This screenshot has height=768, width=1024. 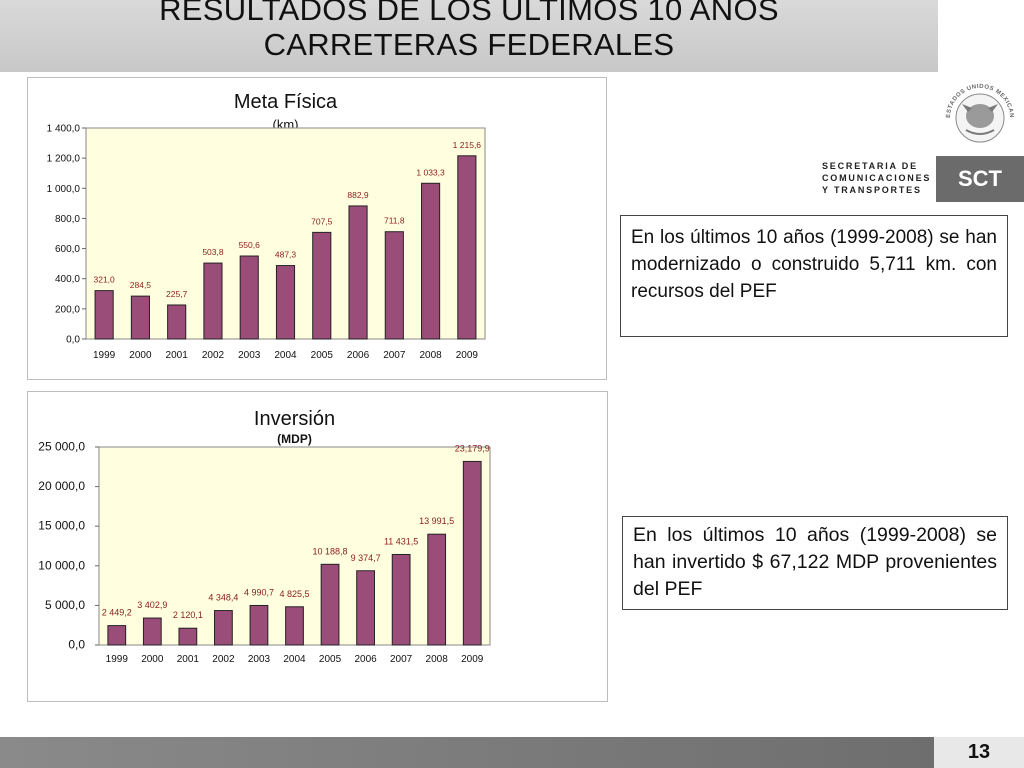 I want to click on bar-data-label: 13 991,5, so click(x=436, y=521).